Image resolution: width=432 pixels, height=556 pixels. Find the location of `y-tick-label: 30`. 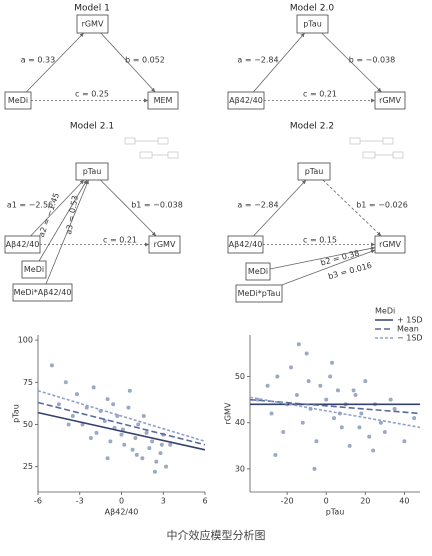

y-tick-label: 30 is located at coordinates (240, 468).